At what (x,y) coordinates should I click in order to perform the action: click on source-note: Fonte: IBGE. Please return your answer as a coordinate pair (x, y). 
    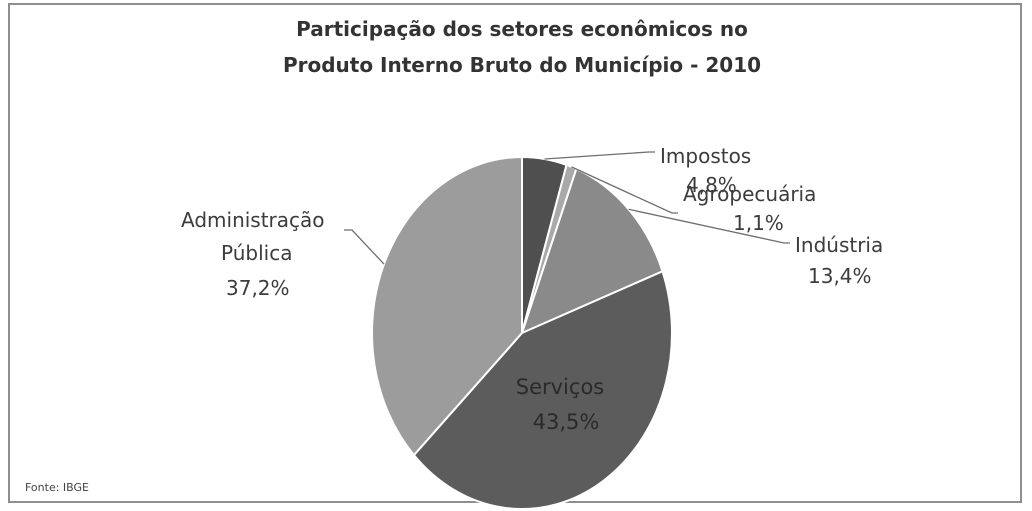
    Looking at the image, I should click on (57, 487).